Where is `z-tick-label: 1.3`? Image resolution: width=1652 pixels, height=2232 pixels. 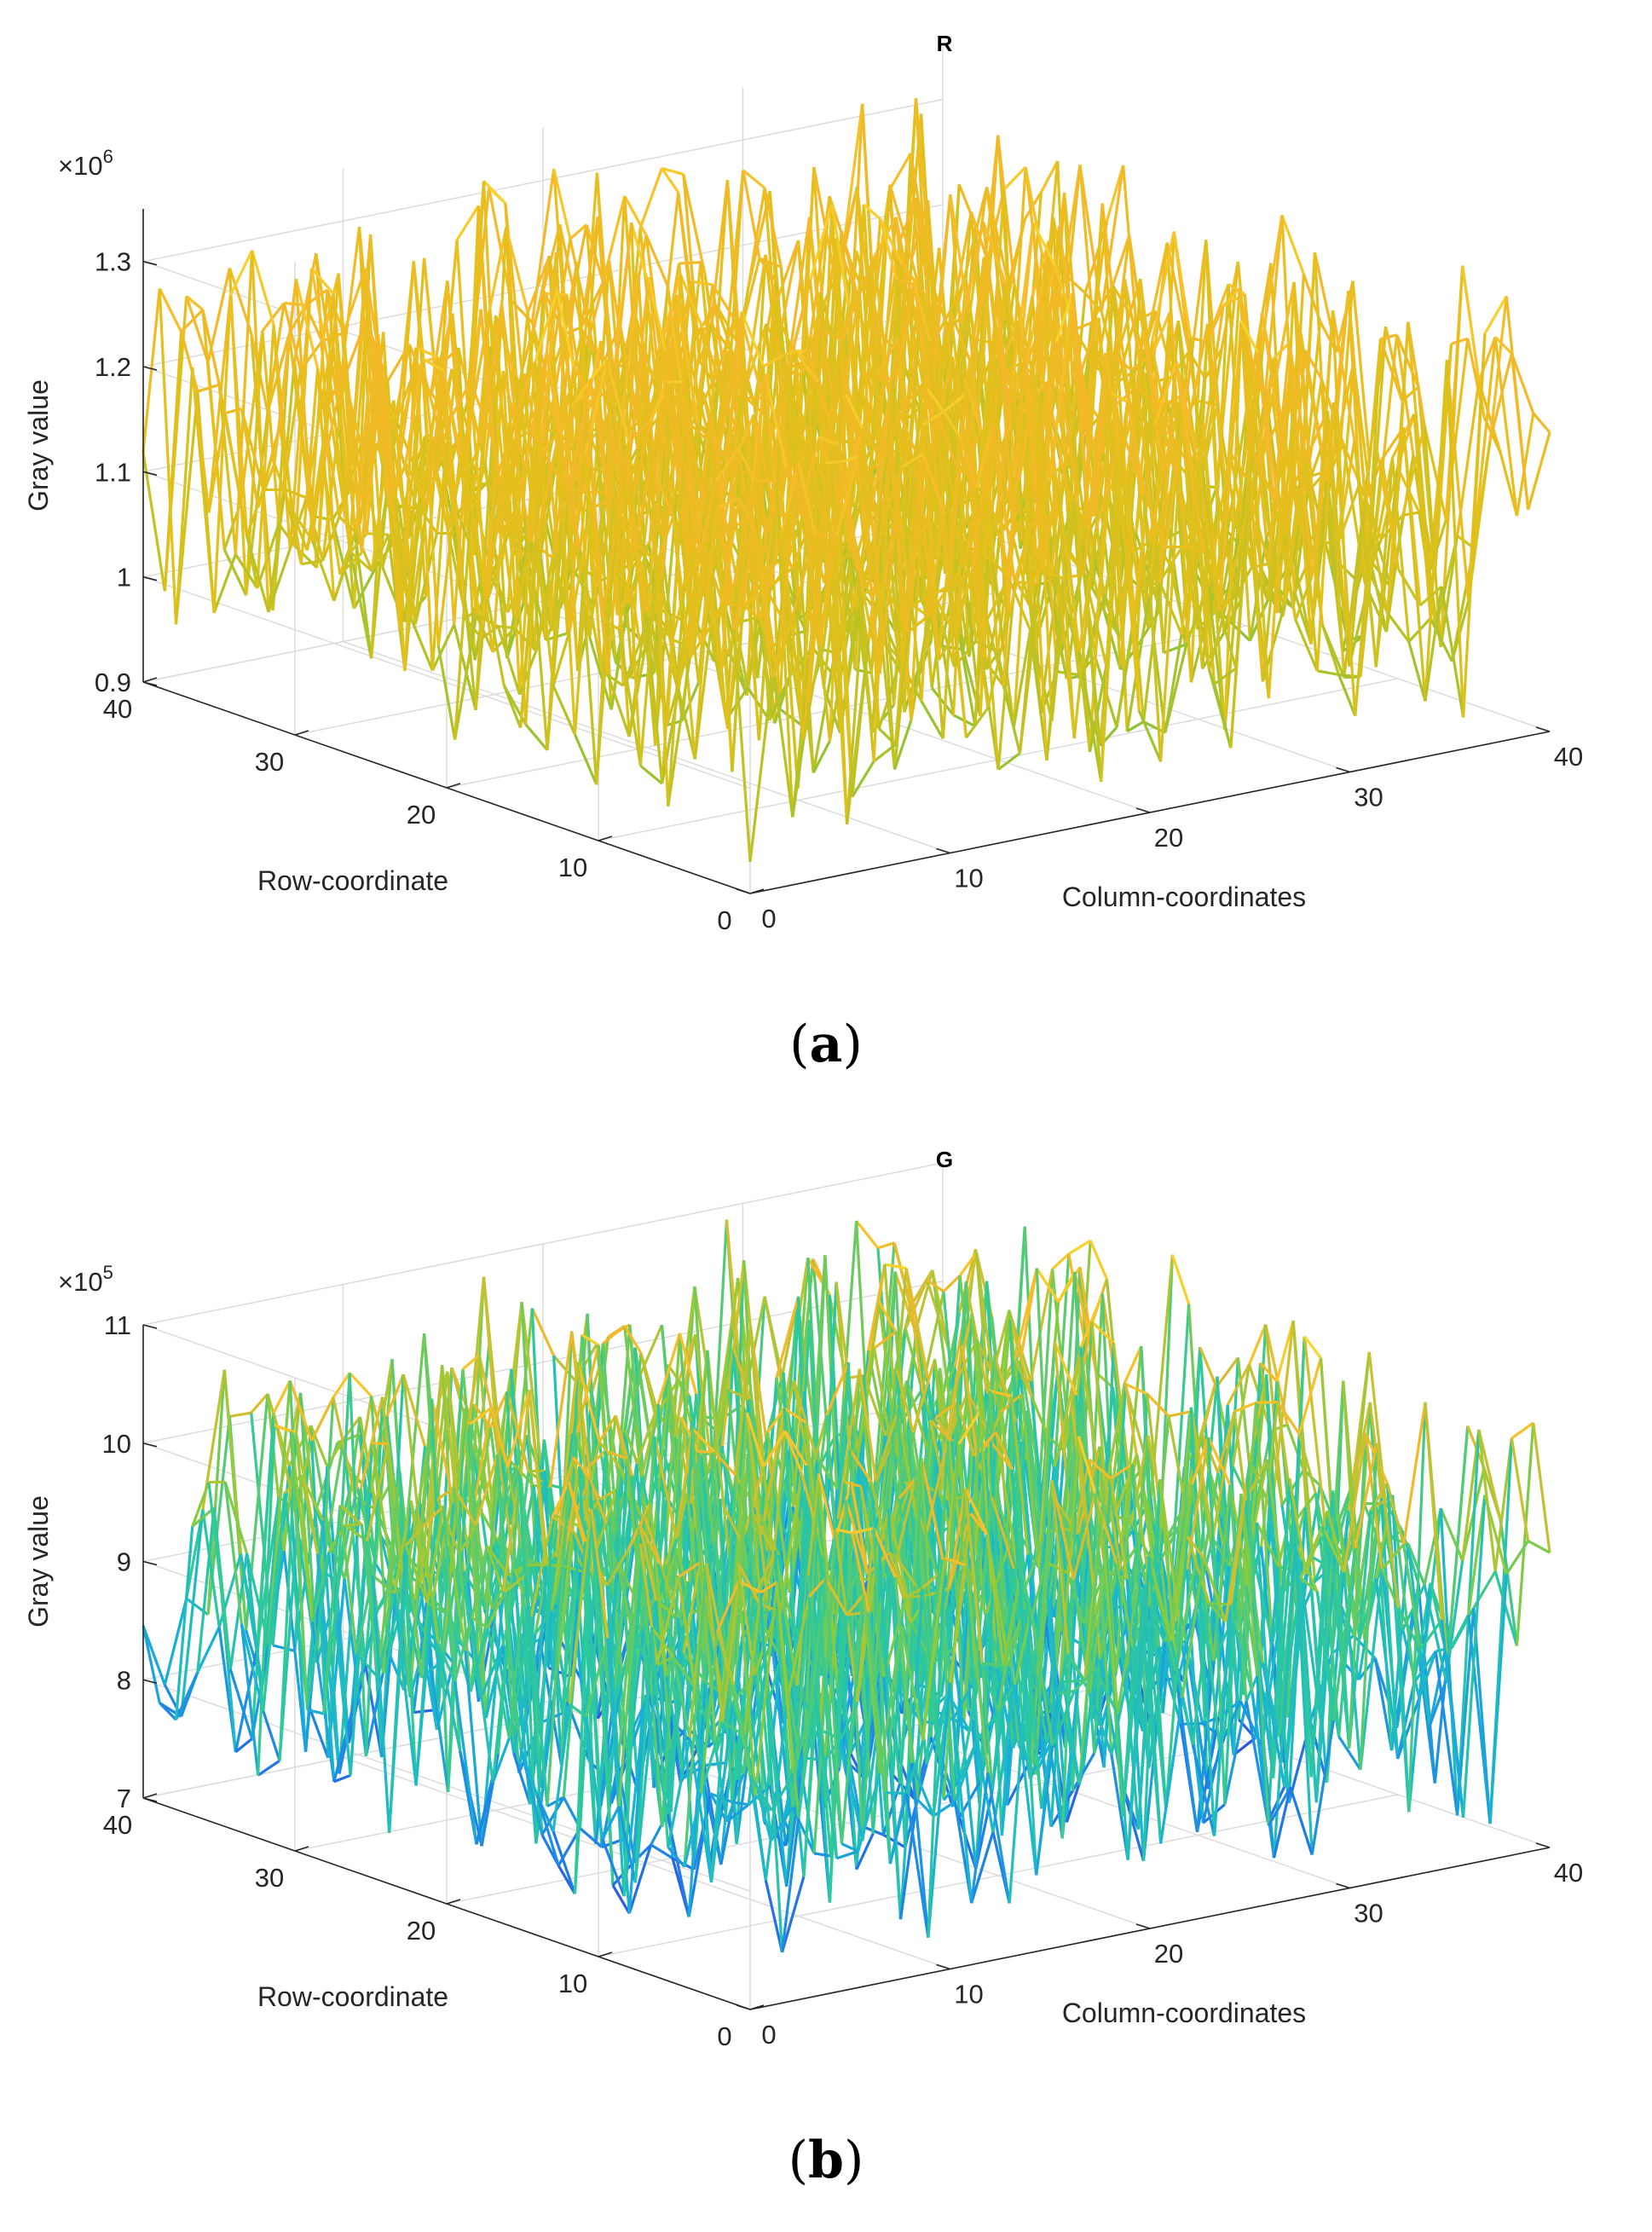 z-tick-label: 1.3 is located at coordinates (113, 262).